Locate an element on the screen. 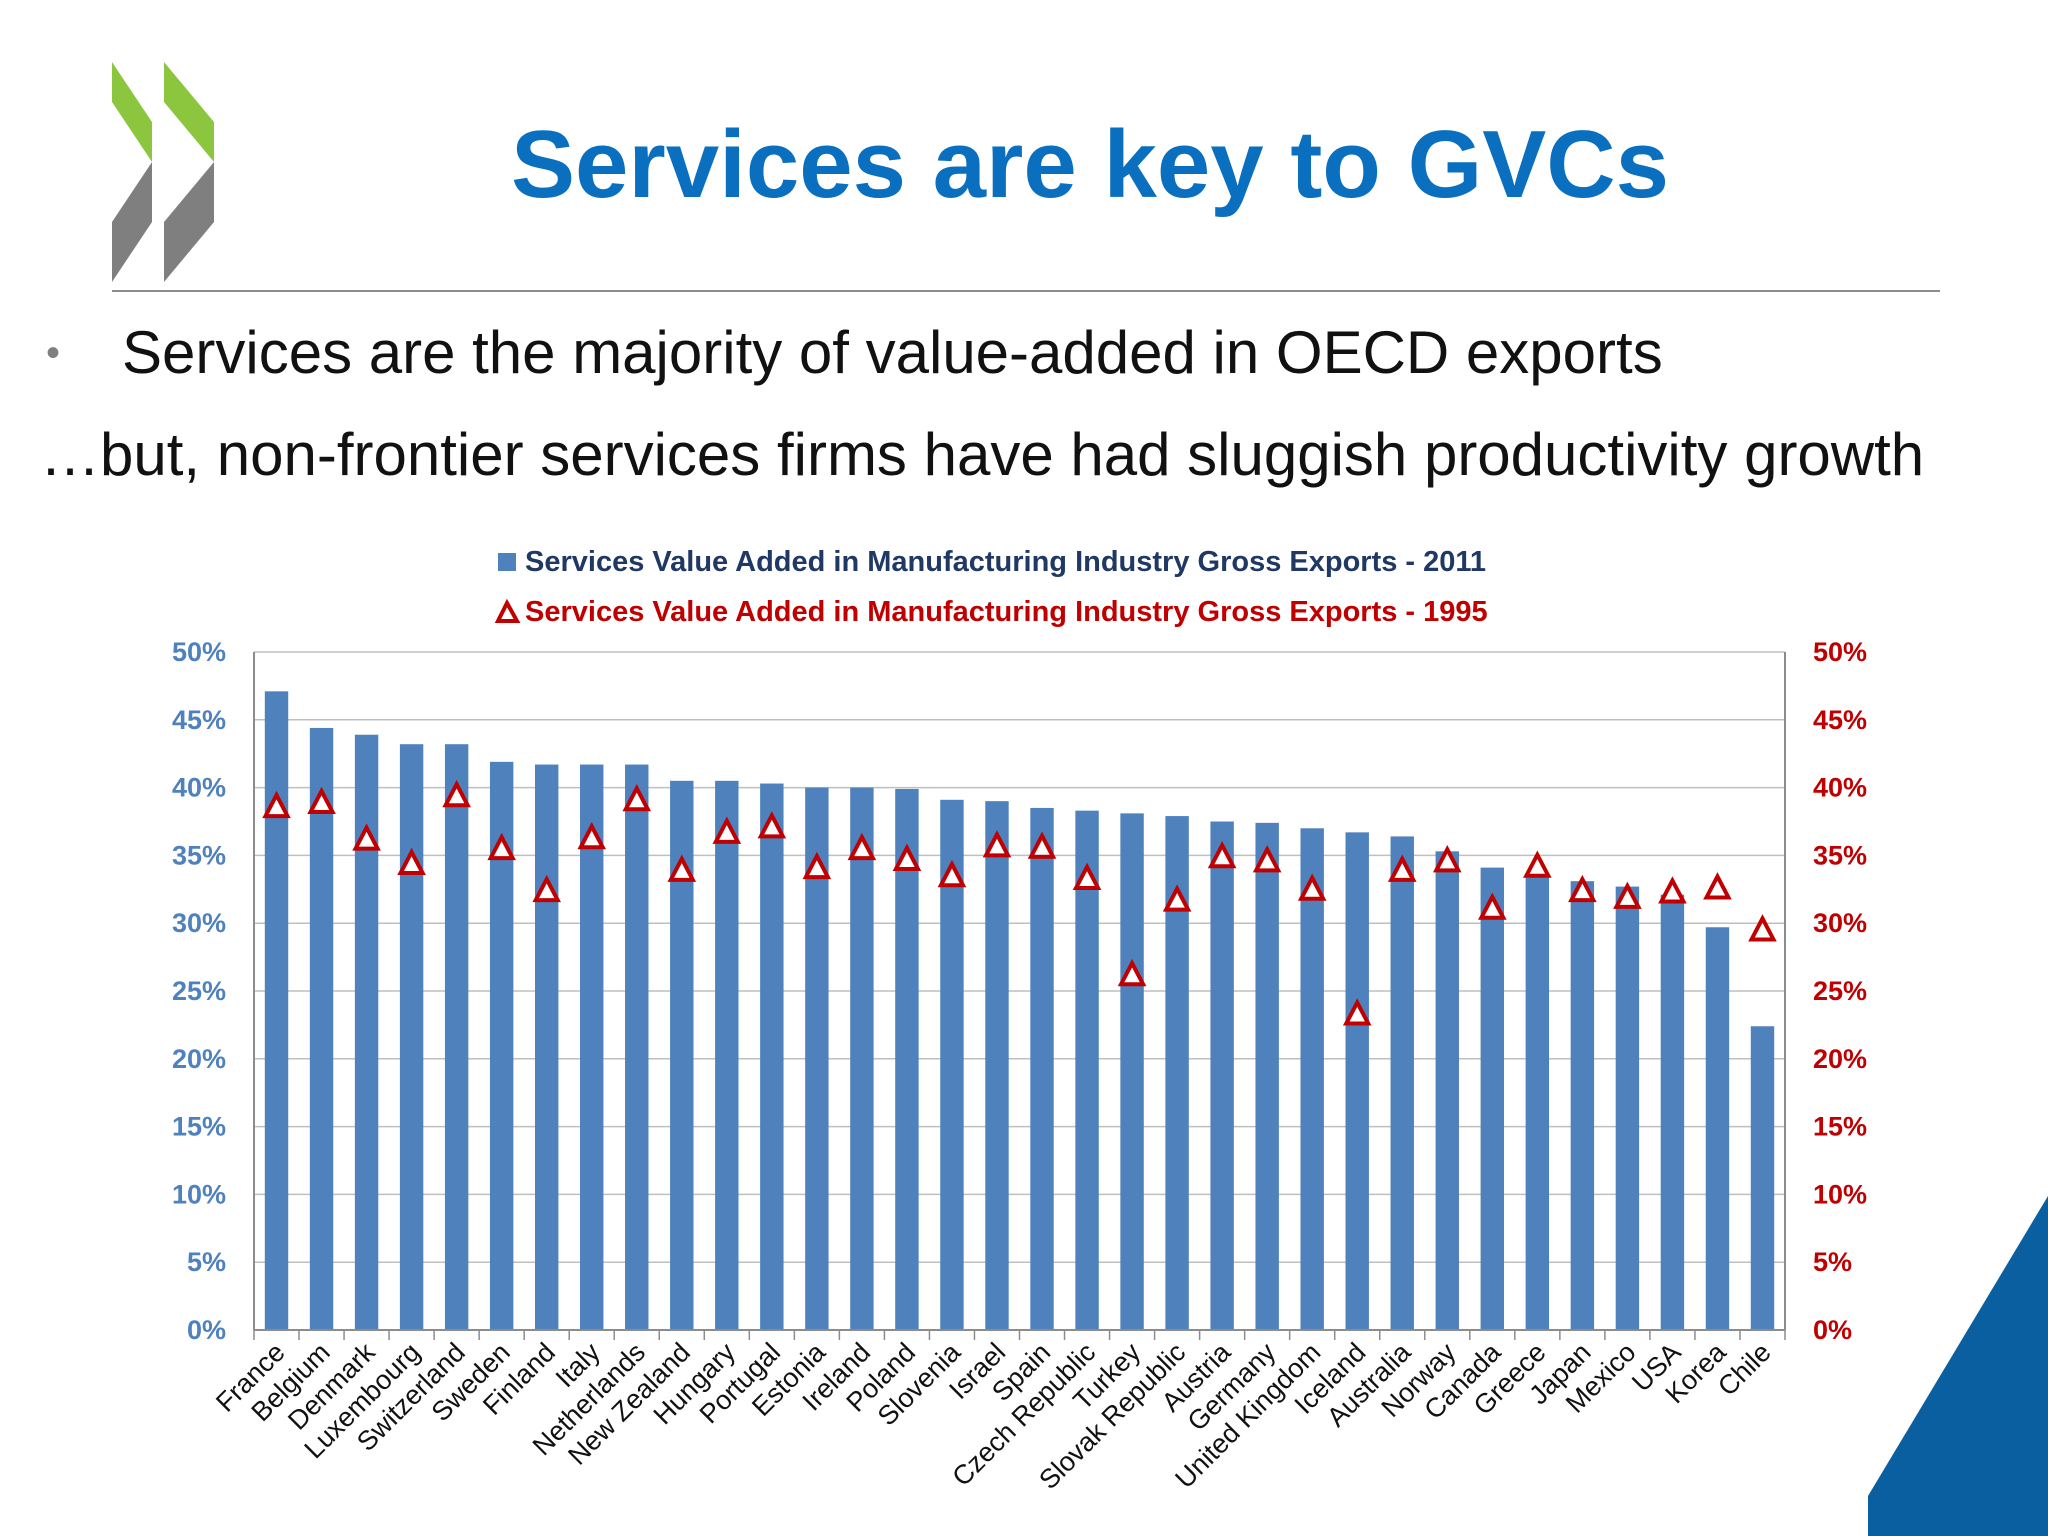 Image resolution: width=2048 pixels, height=1536 pixels. corner-shape is located at coordinates (1958, 1366).